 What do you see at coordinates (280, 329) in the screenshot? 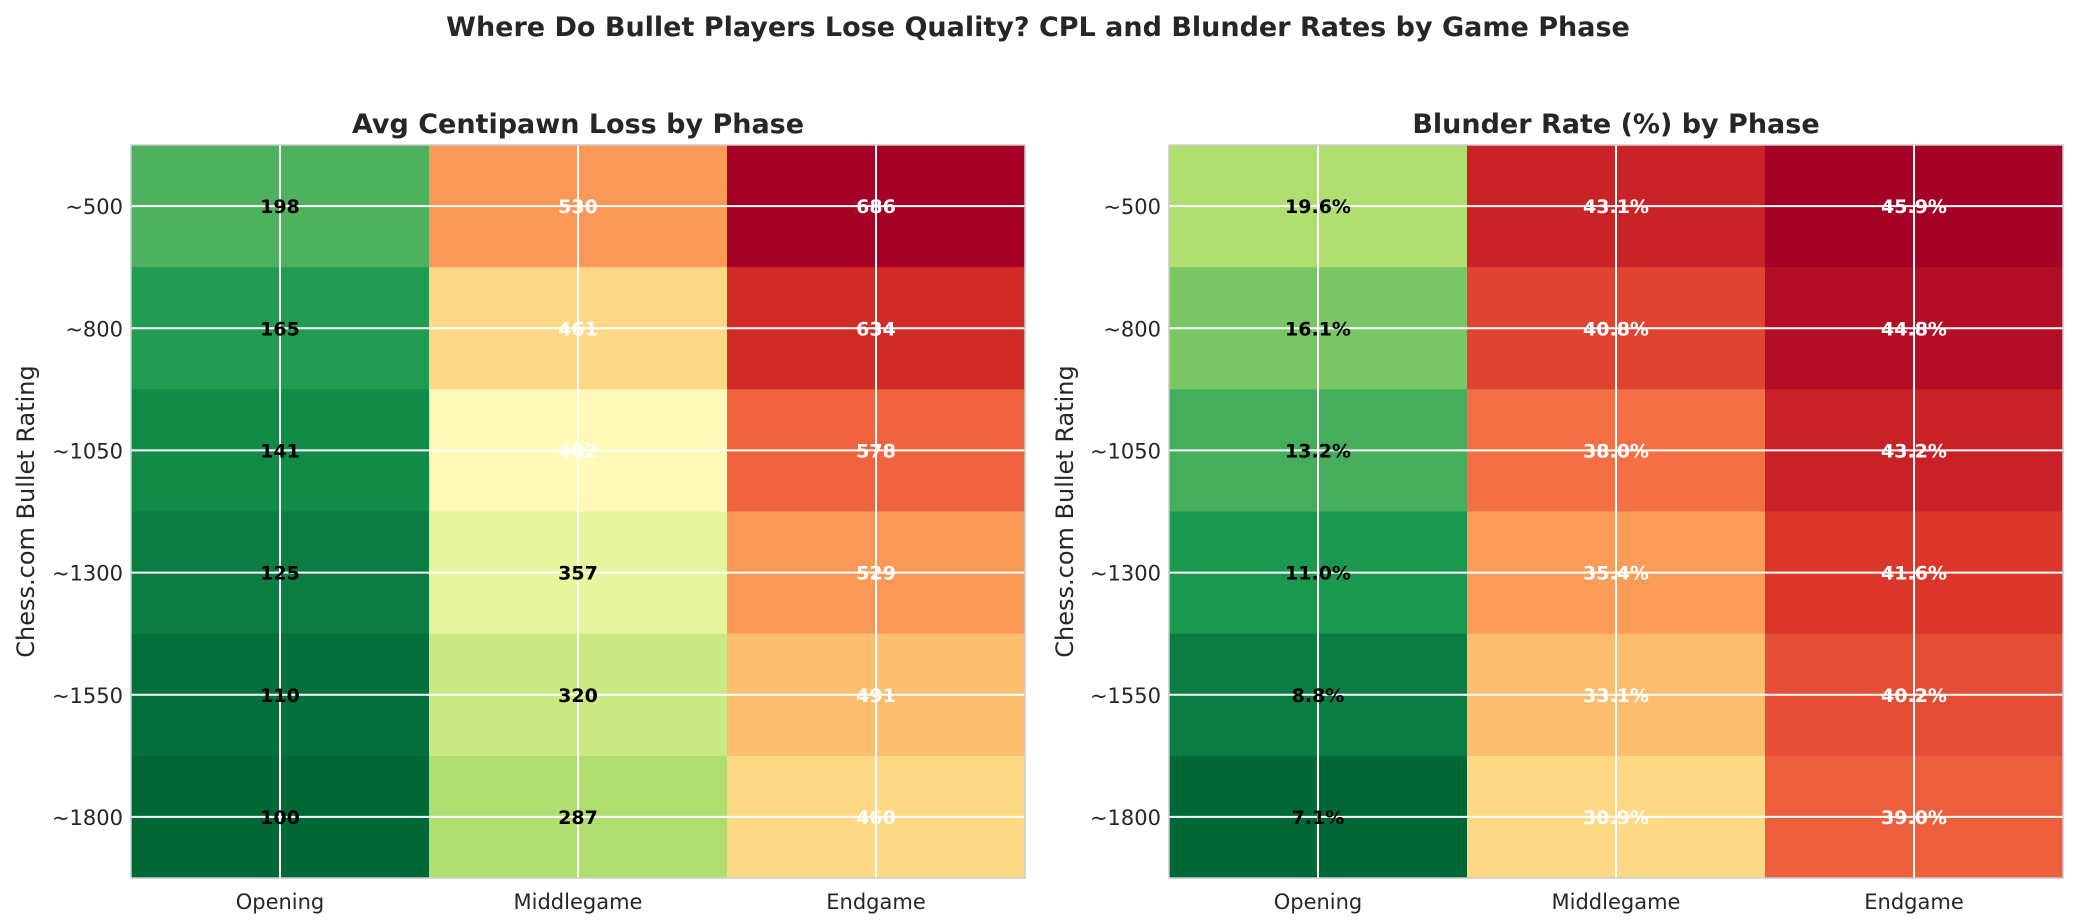
I see `cell-value-label: 165` at bounding box center [280, 329].